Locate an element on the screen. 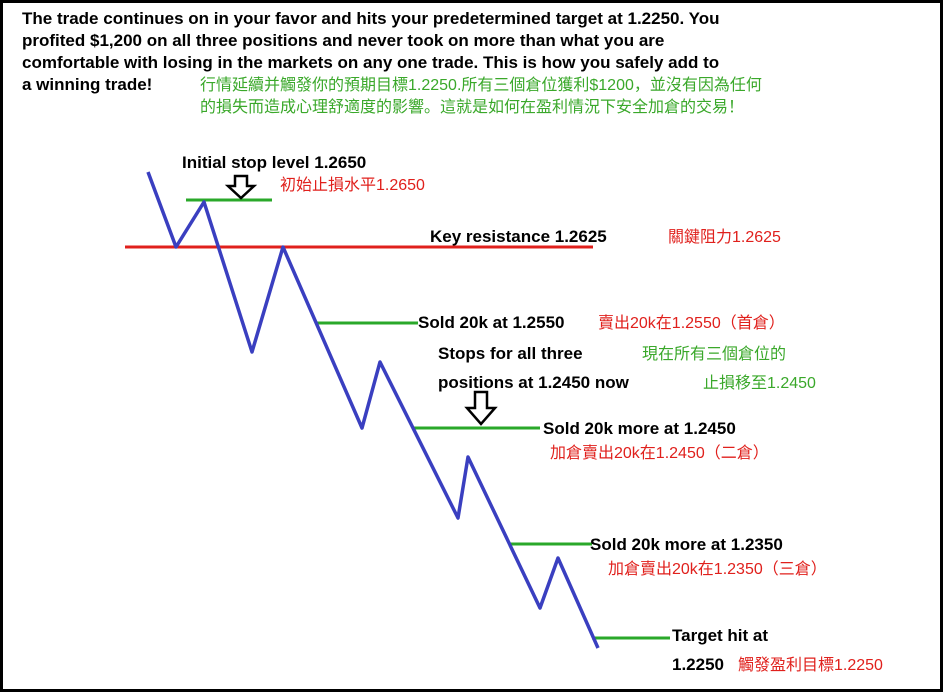  label-zh: 關鍵阻力1.2625 is located at coordinates (724, 237).